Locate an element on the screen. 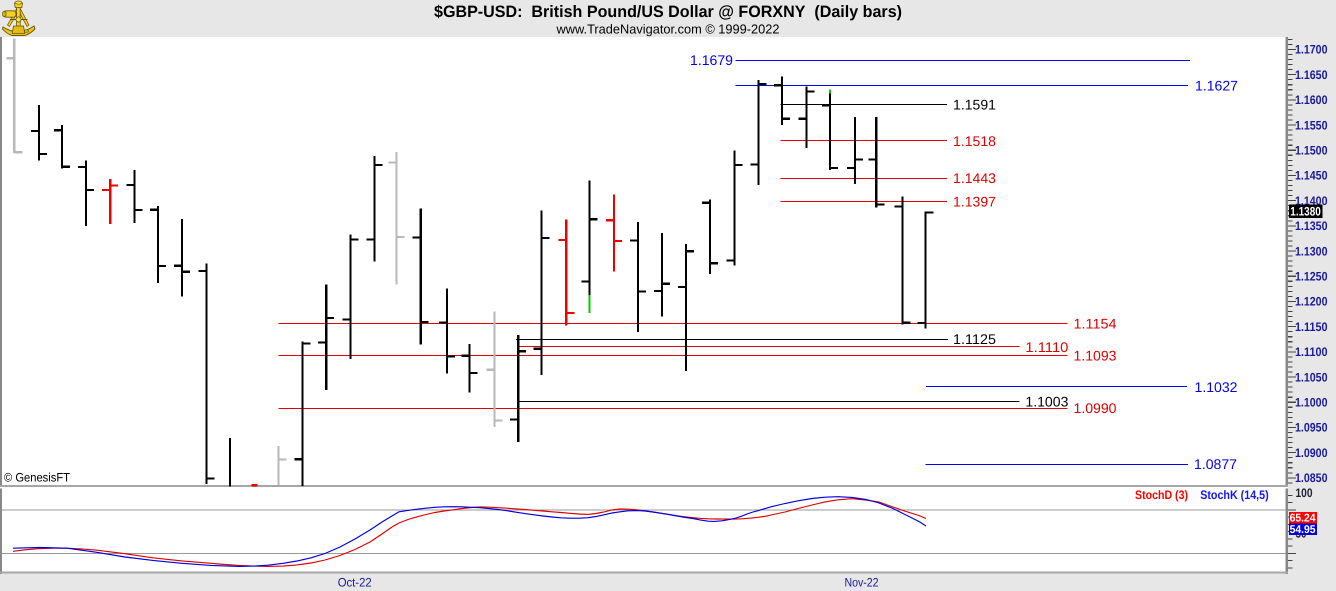  svg-text: 1.1700 is located at coordinates (1311, 50).